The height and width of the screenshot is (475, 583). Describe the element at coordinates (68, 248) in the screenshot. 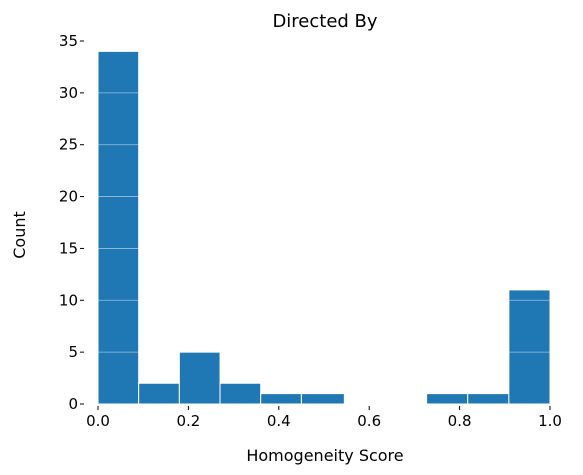

I see `y-tick-label-3: 15` at that location.